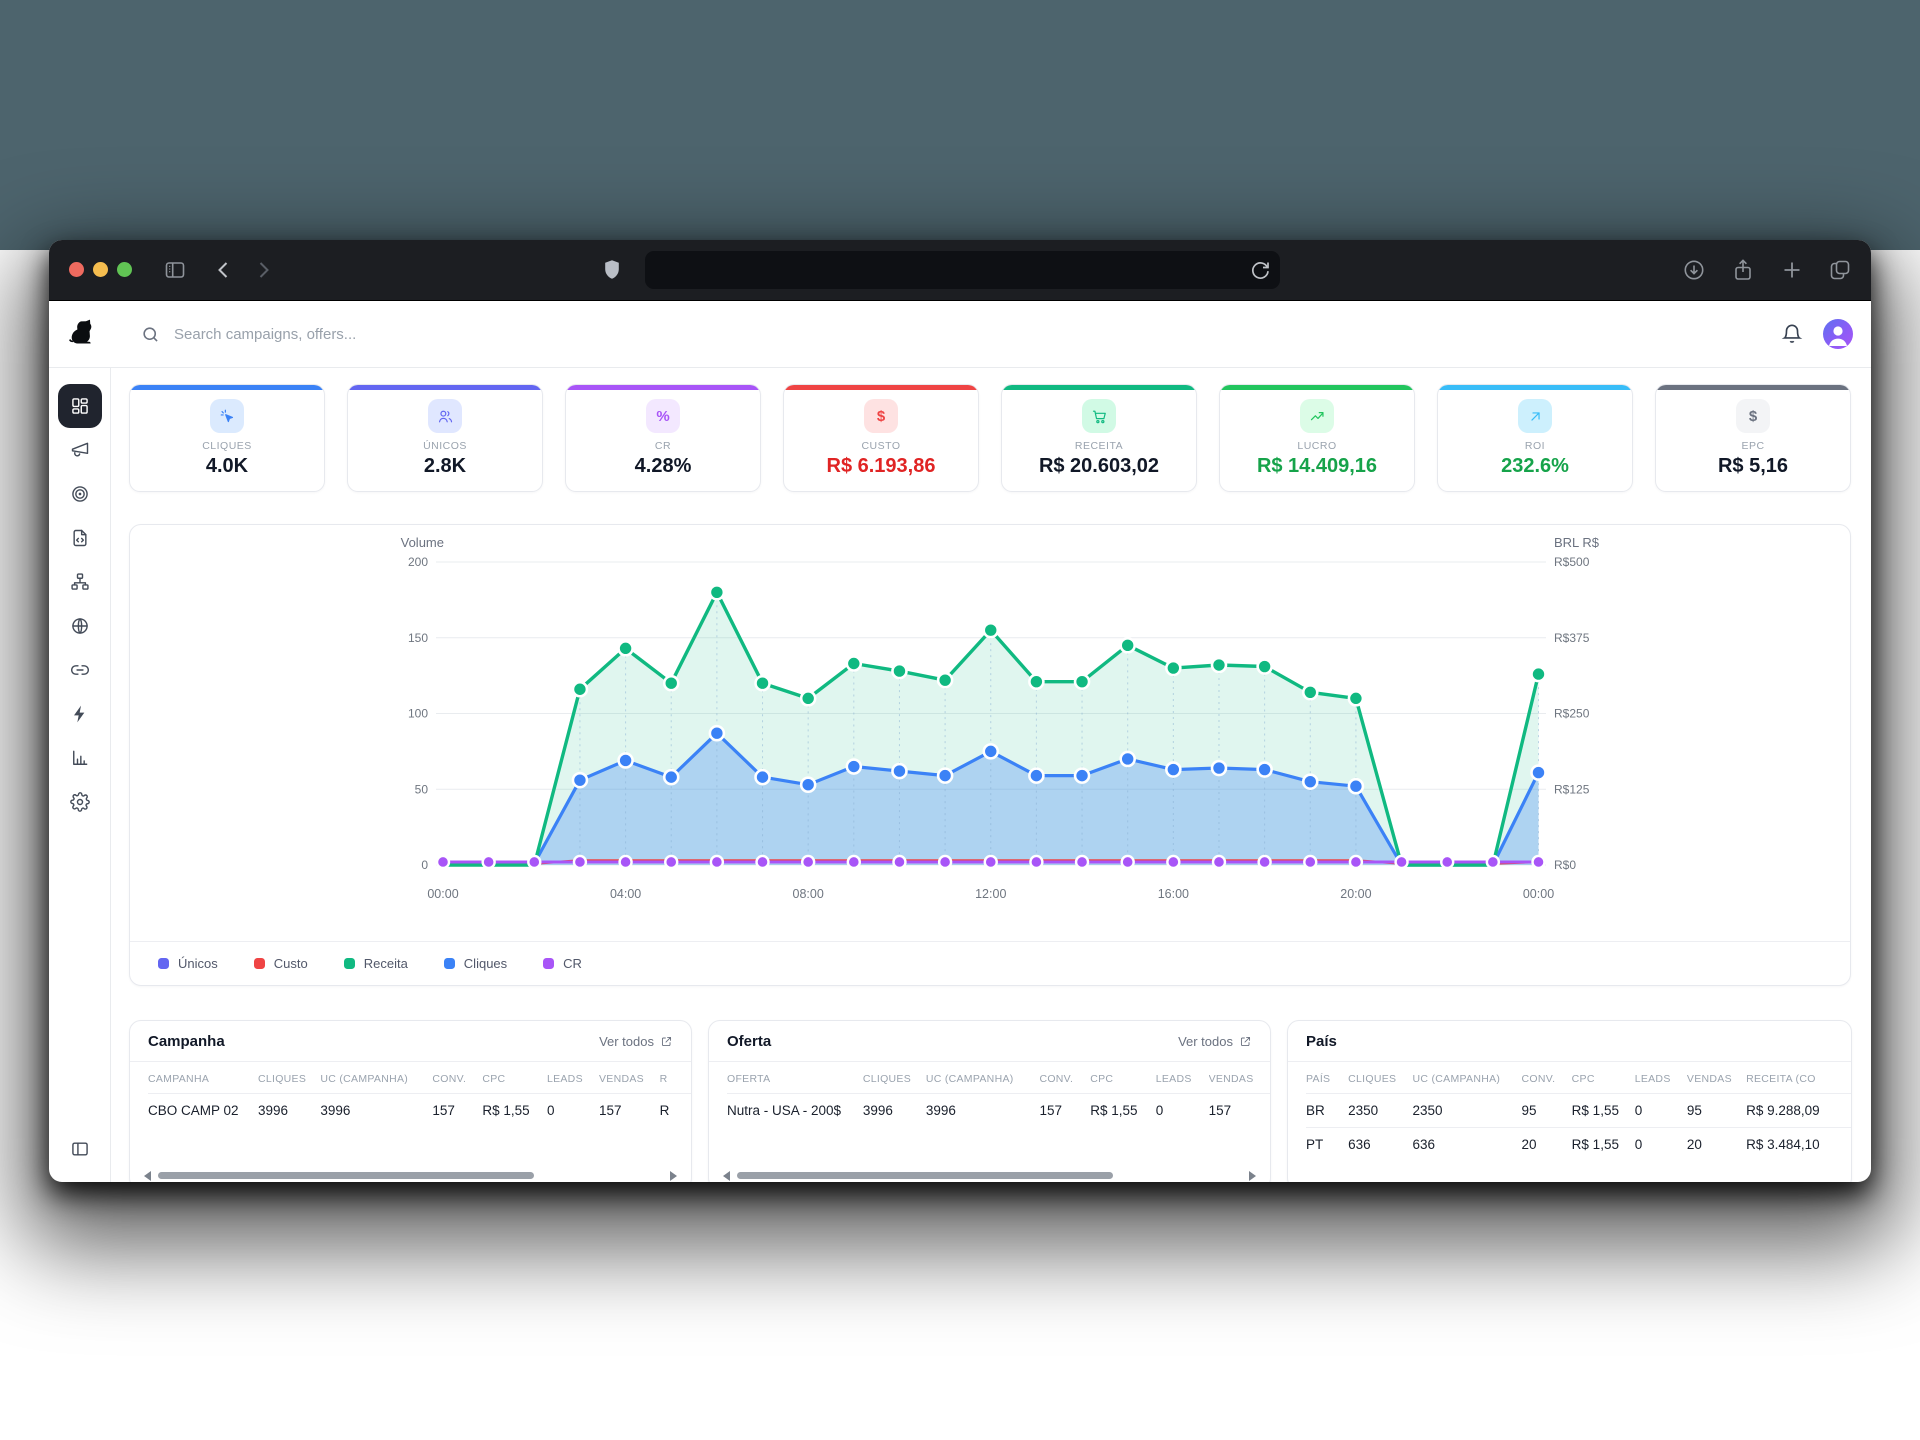  Describe the element at coordinates (418, 714) in the screenshot. I see `svg-text: 100` at that location.